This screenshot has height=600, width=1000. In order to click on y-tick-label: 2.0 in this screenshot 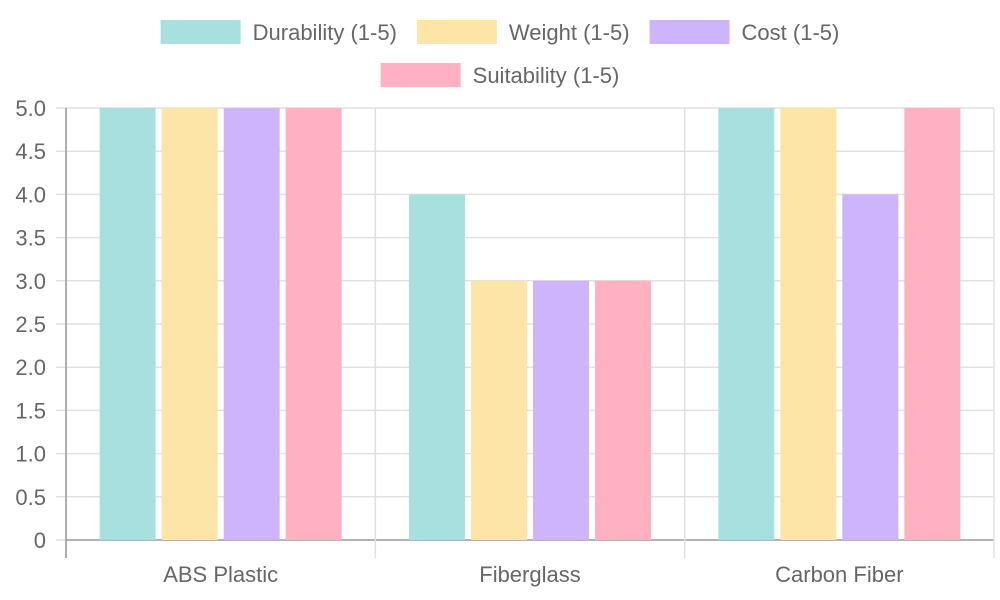, I will do `click(30, 367)`.